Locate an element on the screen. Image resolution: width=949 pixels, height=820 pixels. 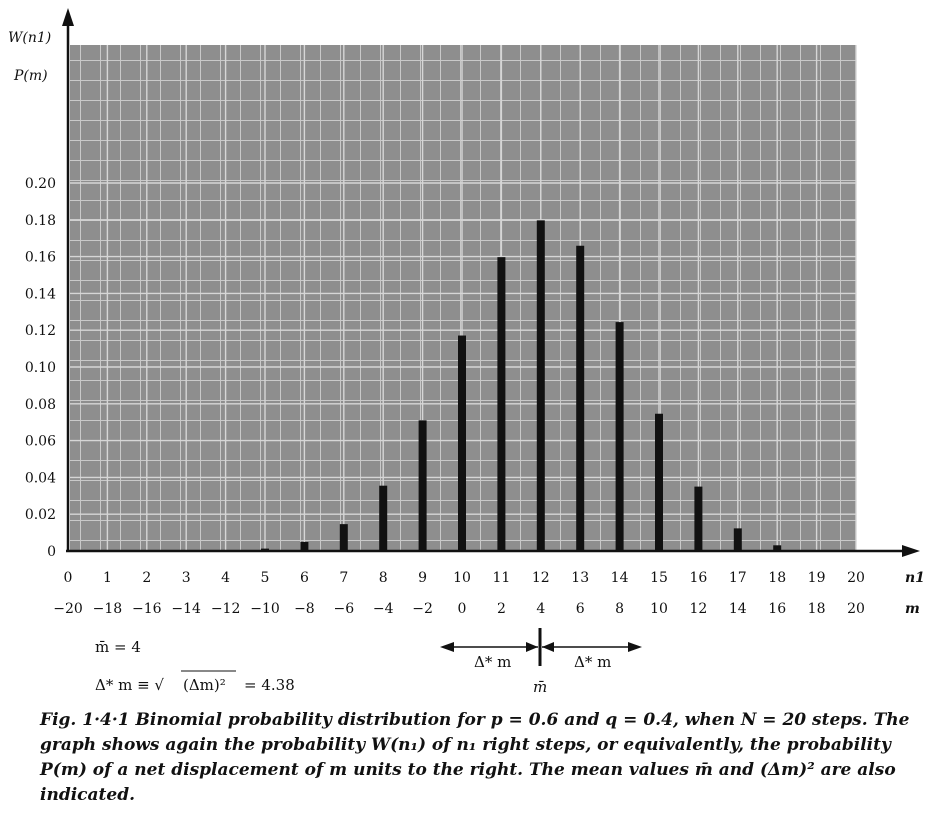
x-tick-label-n1: 7 is located at coordinates (343, 578).